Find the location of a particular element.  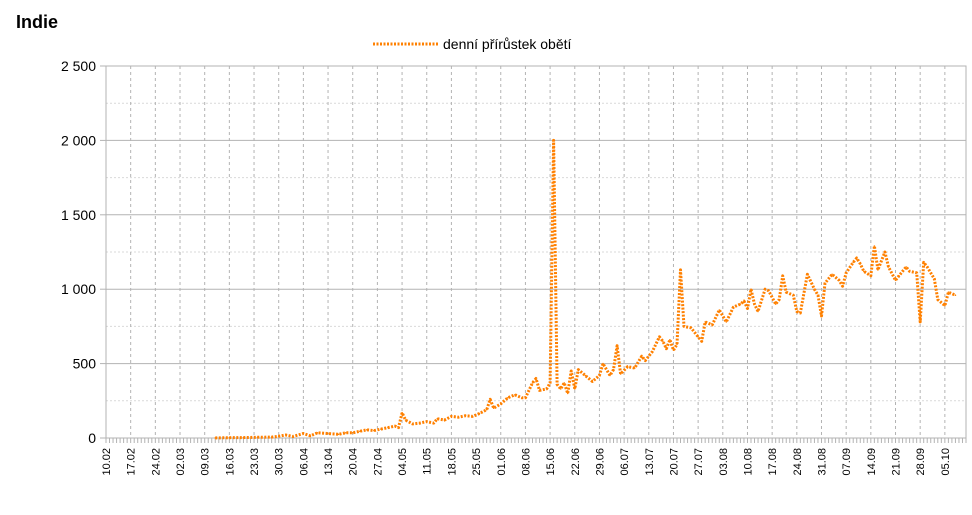

y-tick-label: 2 000 is located at coordinates (78, 140).